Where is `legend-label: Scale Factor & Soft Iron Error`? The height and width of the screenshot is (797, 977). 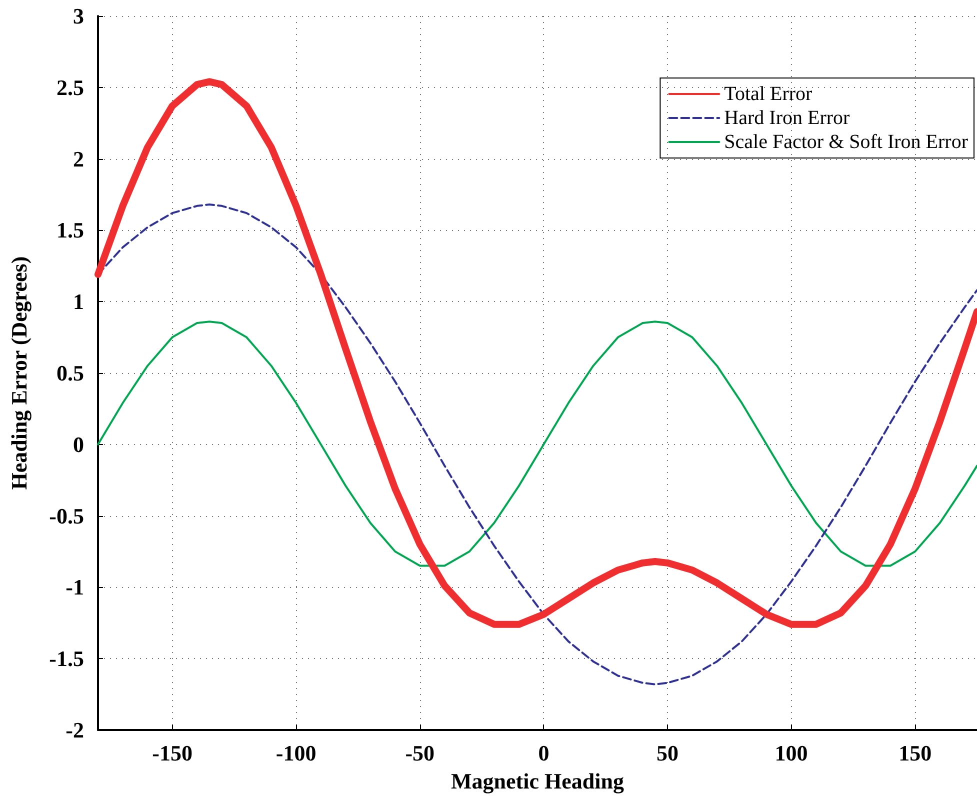 legend-label: Scale Factor & Soft Iron Error is located at coordinates (846, 142).